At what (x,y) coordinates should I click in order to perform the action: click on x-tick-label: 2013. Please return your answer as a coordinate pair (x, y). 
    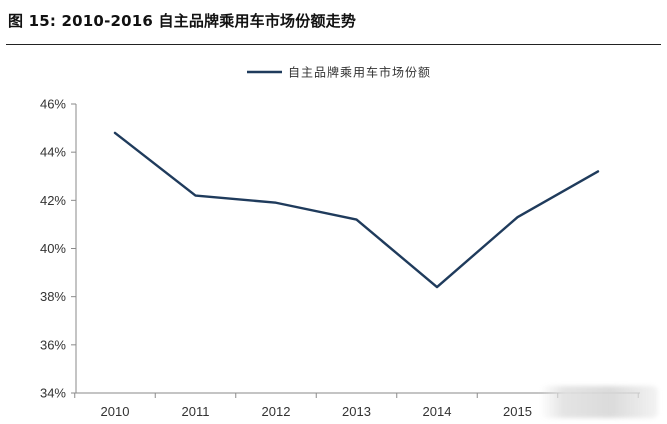
    Looking at the image, I should click on (356, 411).